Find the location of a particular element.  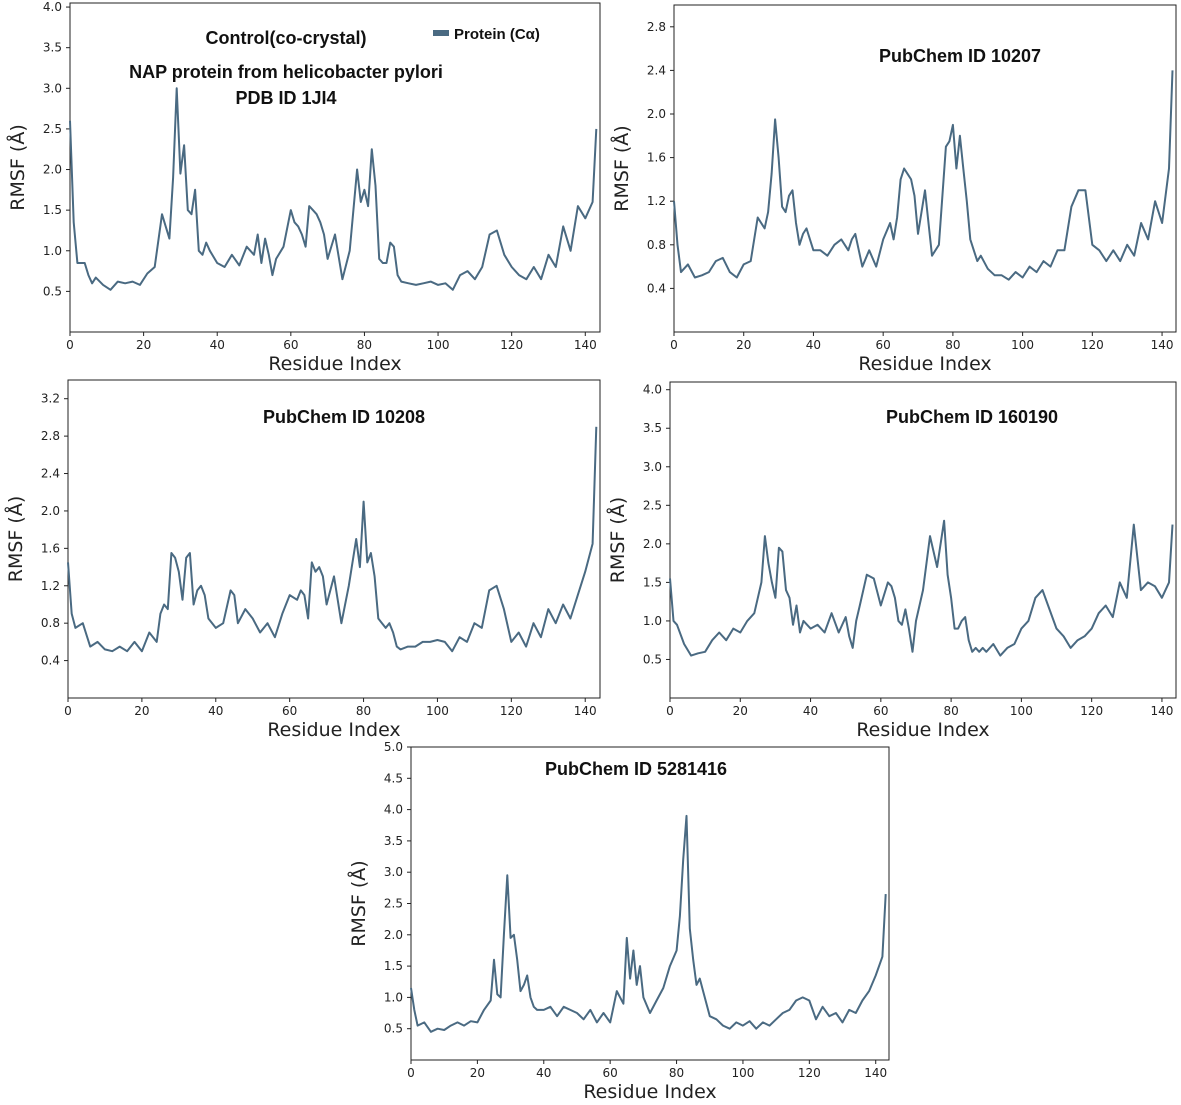

y-tick-label: 5.0 is located at coordinates (393, 747).